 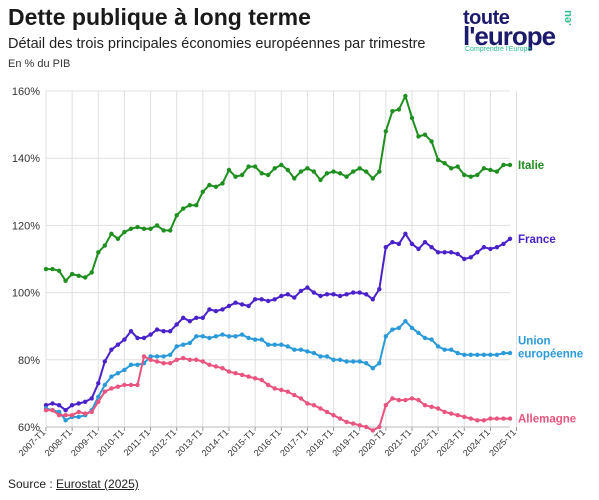 What do you see at coordinates (26, 226) in the screenshot?
I see `y-tick-label: 120%` at bounding box center [26, 226].